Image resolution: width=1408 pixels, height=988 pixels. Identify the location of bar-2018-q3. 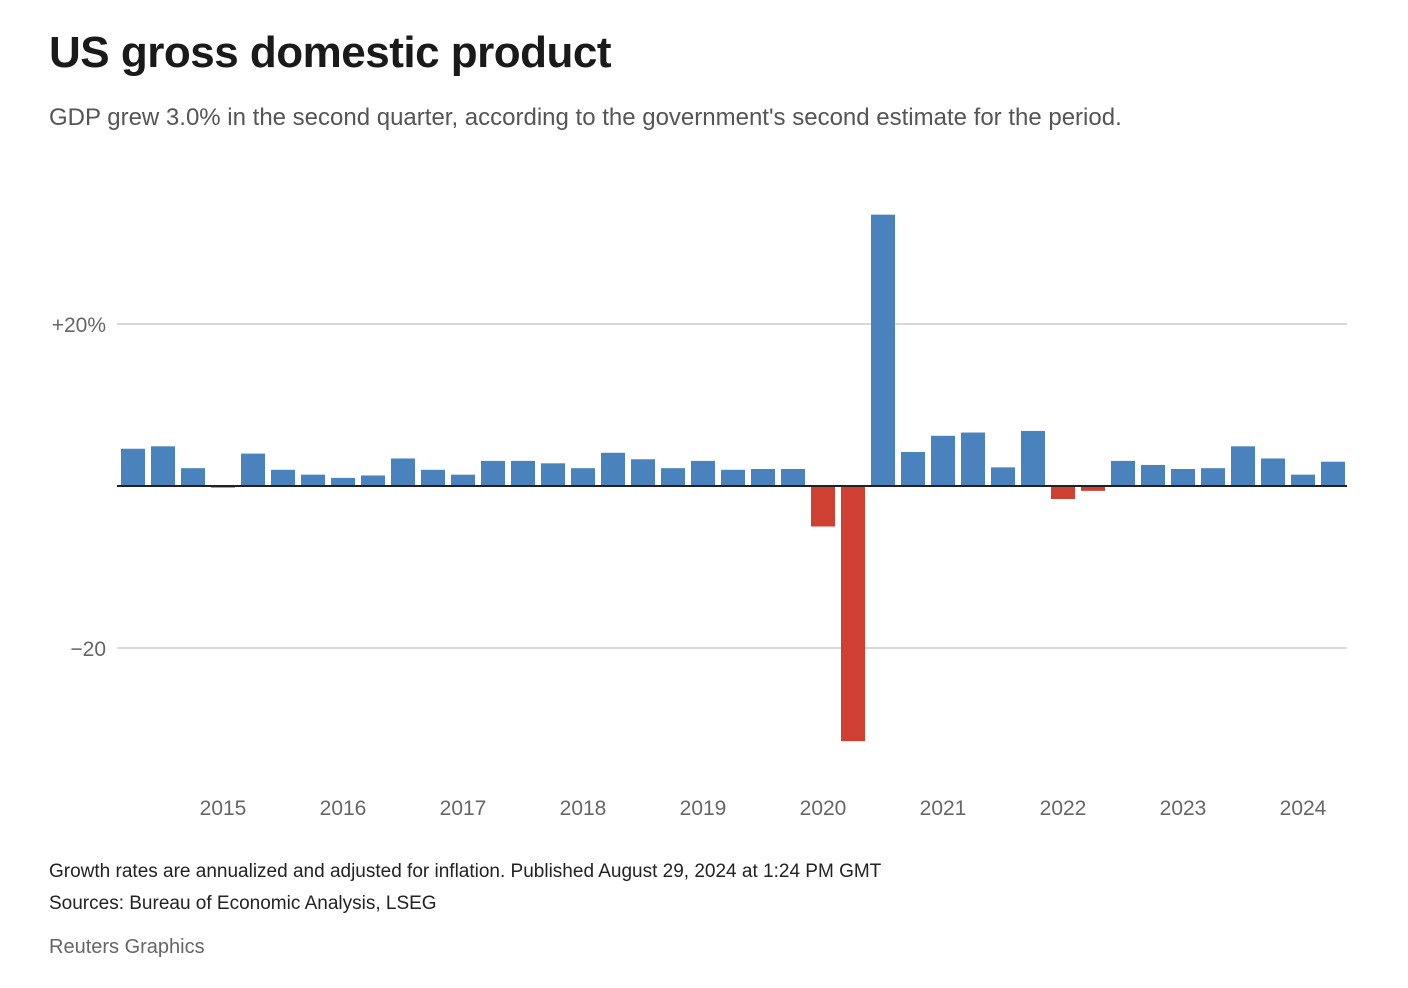
(643, 472).